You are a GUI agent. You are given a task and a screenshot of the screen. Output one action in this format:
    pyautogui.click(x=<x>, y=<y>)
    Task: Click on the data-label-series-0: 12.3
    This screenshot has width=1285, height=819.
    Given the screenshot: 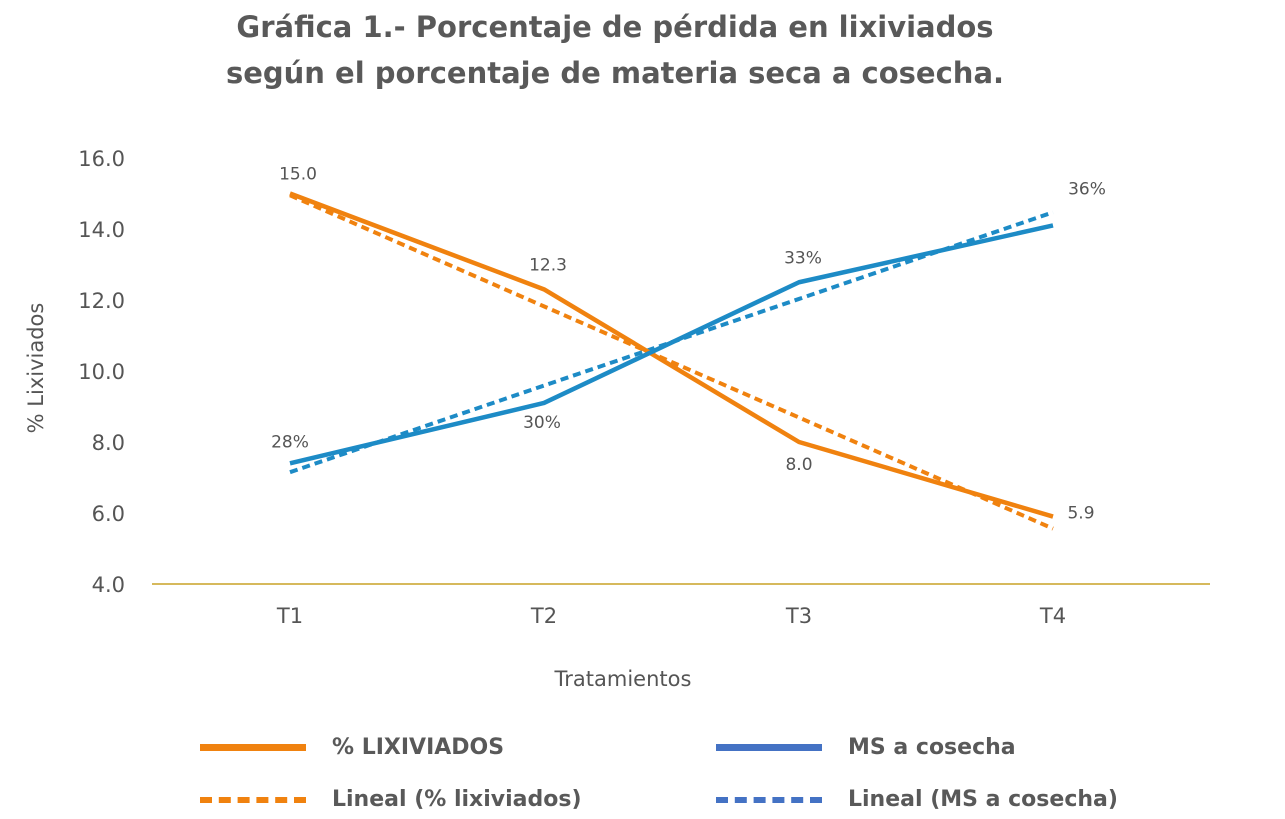 What is the action you would take?
    pyautogui.click(x=548, y=265)
    